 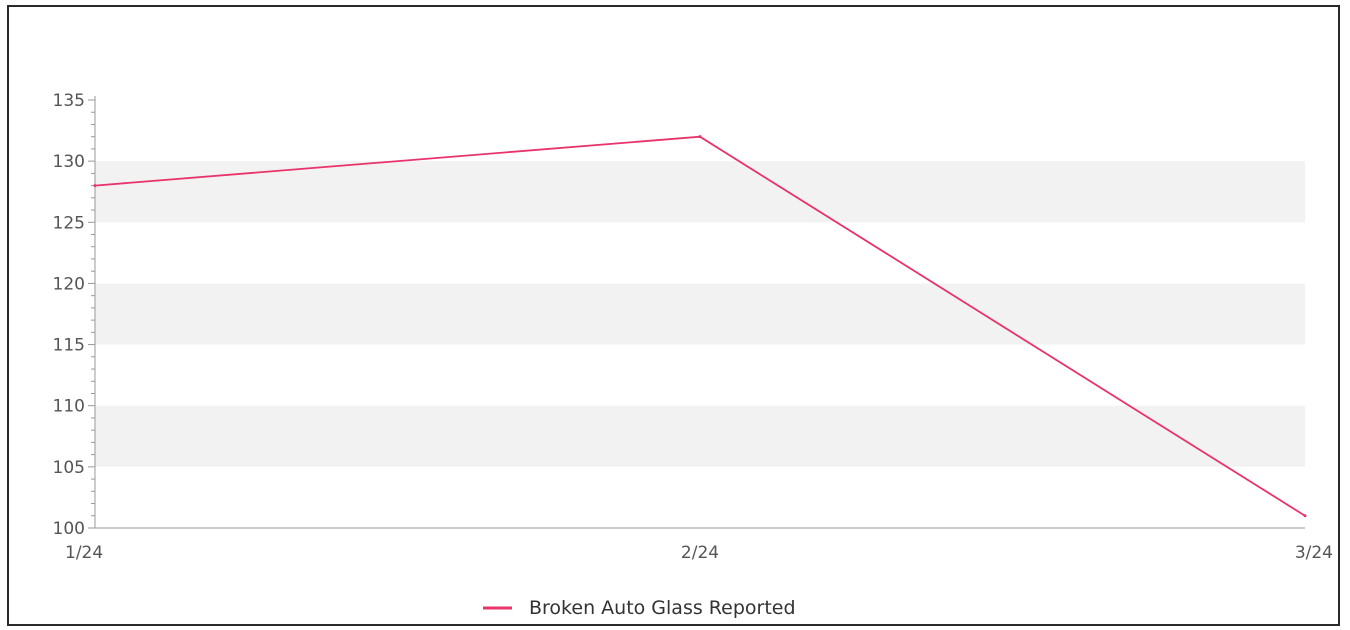 What do you see at coordinates (69, 468) in the screenshot?
I see `y-tick-label: 105` at bounding box center [69, 468].